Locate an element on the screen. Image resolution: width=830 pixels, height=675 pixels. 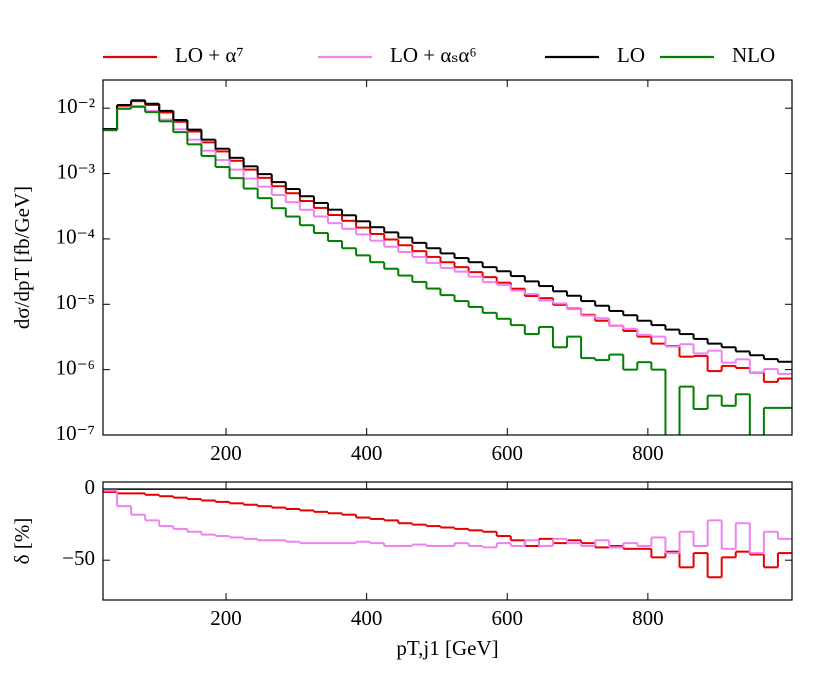
y-tick-label: −50 is located at coordinates (78, 558).